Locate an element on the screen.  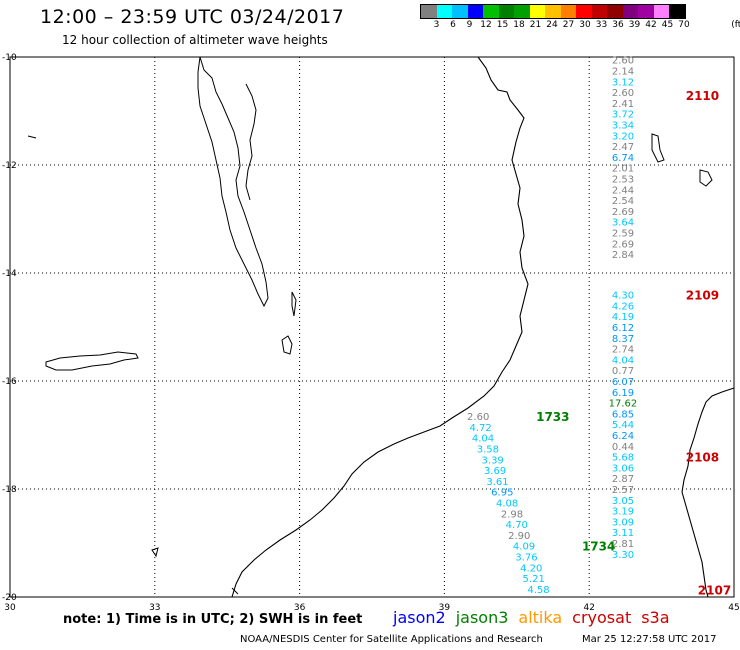
legend-color-bar is located at coordinates (553, 11).